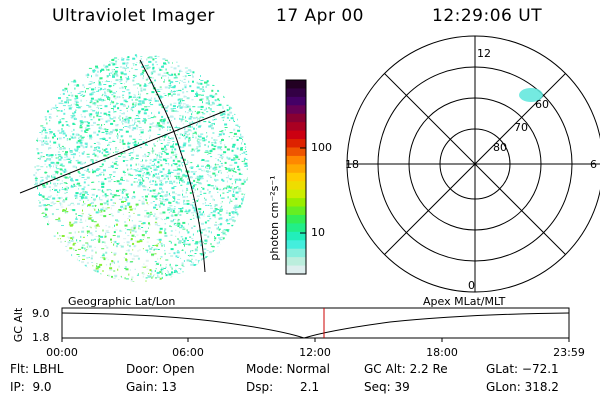 Image resolution: width=600 pixels, height=400 pixels. I want to click on lat-label-70: 70, so click(521, 127).